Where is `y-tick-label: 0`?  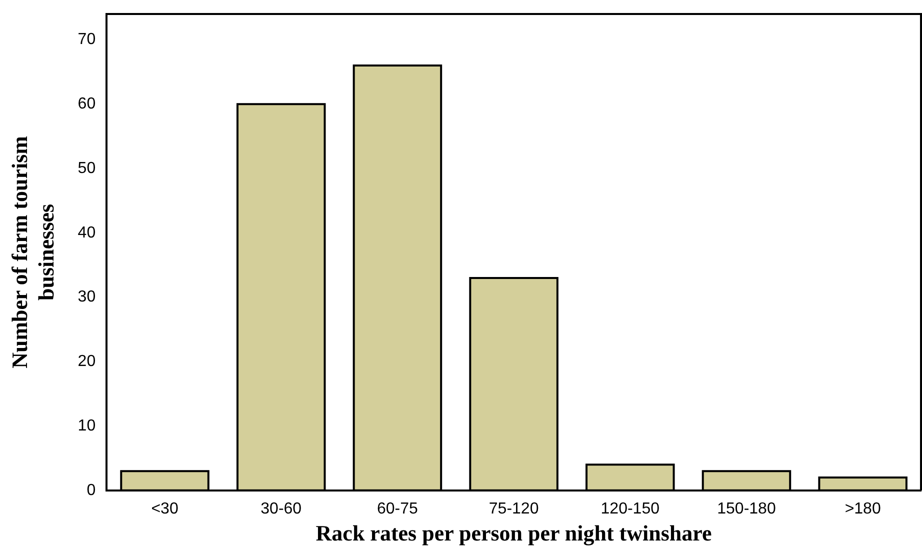
y-tick-label: 0 is located at coordinates (91, 490).